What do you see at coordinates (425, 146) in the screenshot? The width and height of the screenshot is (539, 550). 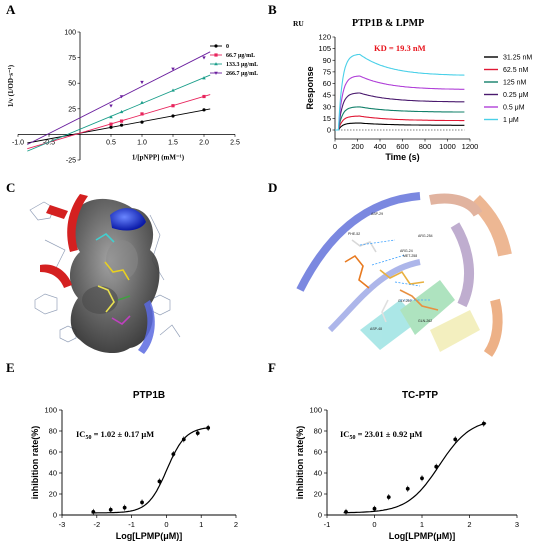 I see `x-tick-label: 800` at bounding box center [425, 146].